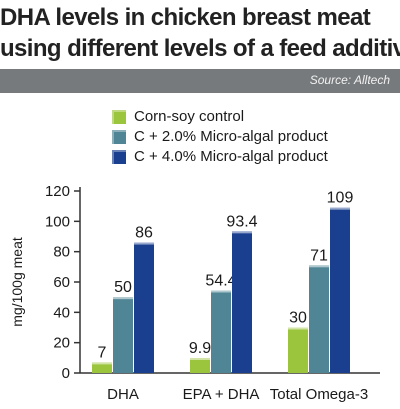  What do you see at coordinates (231, 156) in the screenshot?
I see `legend-label-4pct: C + 4.0% Micro-algal product` at bounding box center [231, 156].